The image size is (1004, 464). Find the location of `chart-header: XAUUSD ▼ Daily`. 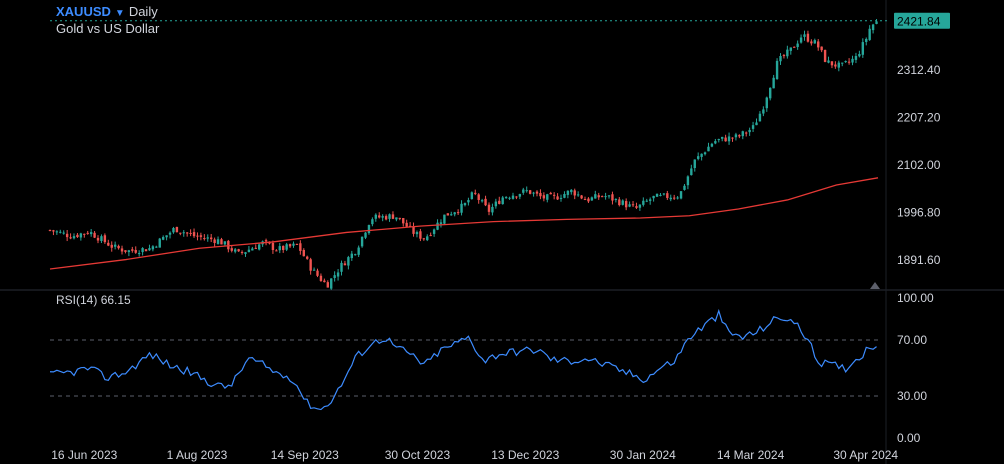

chart-header: XAUUSD ▼ Daily is located at coordinates (107, 13).